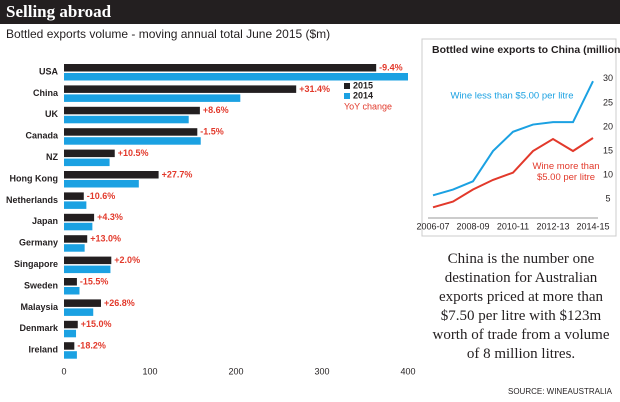 The height and width of the screenshot is (402, 620). Describe the element at coordinates (407, 371) in the screenshot. I see `x-tick-label: 400` at that location.